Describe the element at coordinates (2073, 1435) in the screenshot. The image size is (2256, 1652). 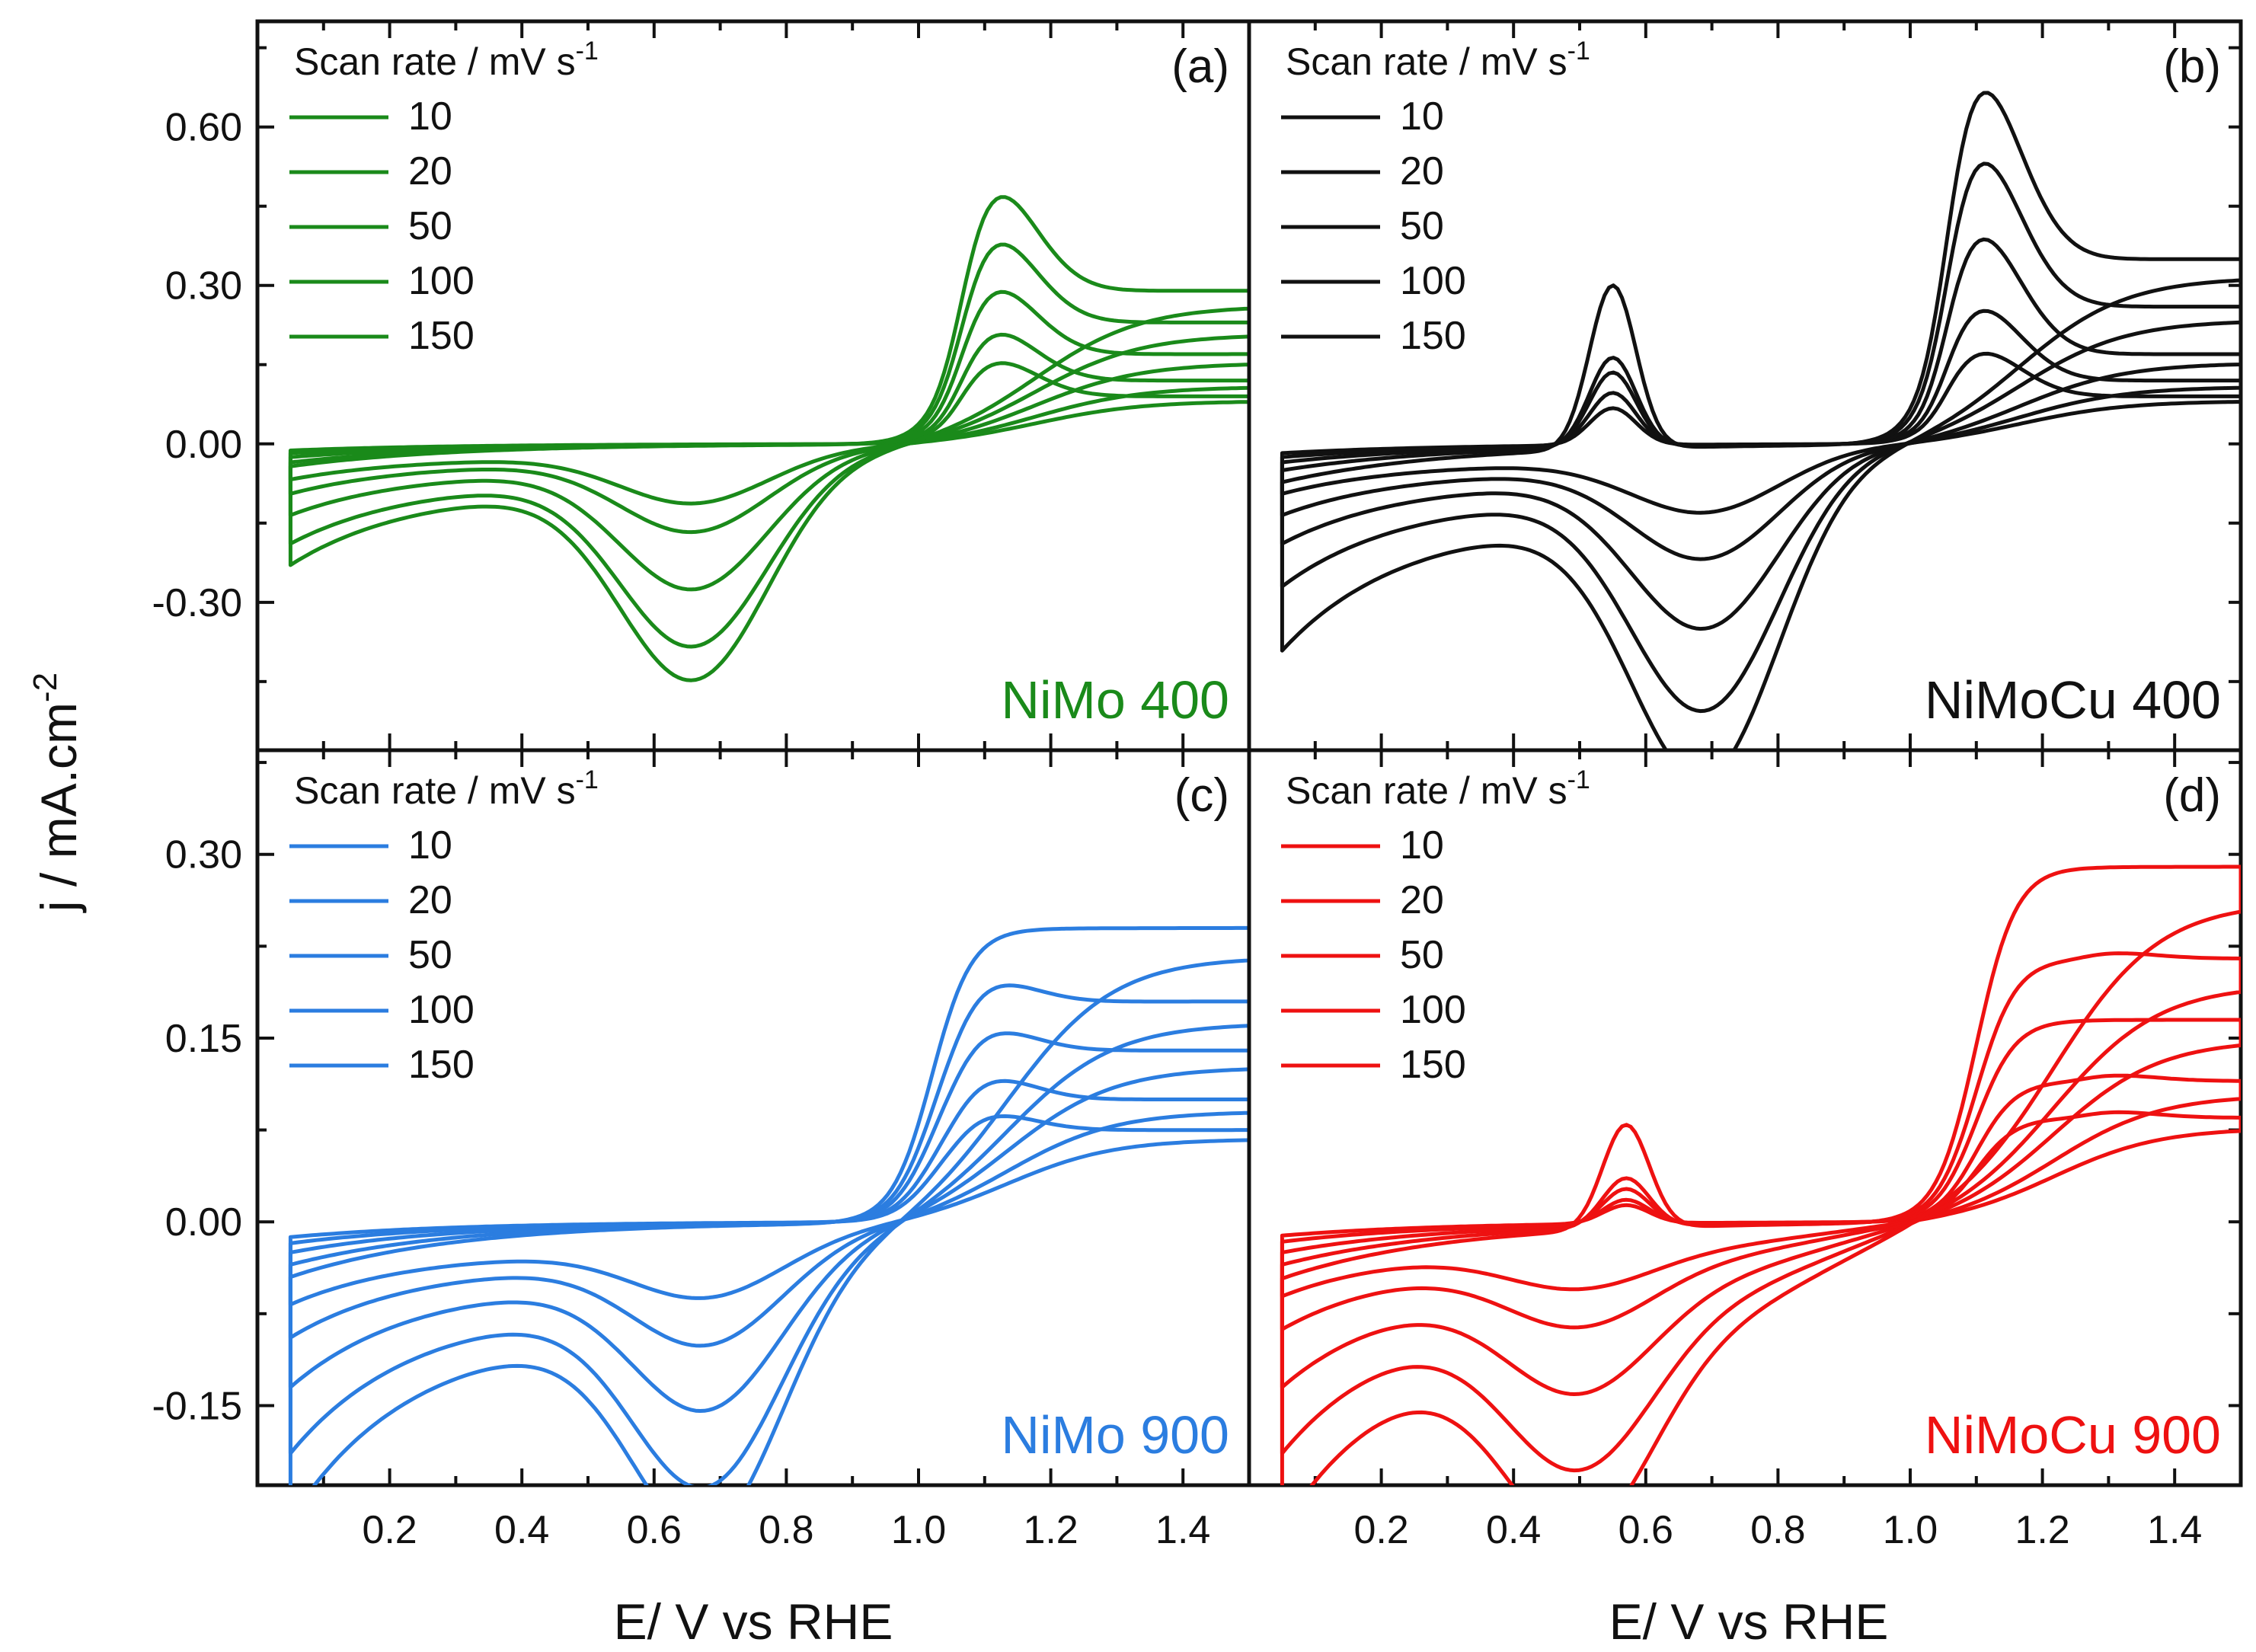
I see `sample-label: NiMoCu 900` at that location.